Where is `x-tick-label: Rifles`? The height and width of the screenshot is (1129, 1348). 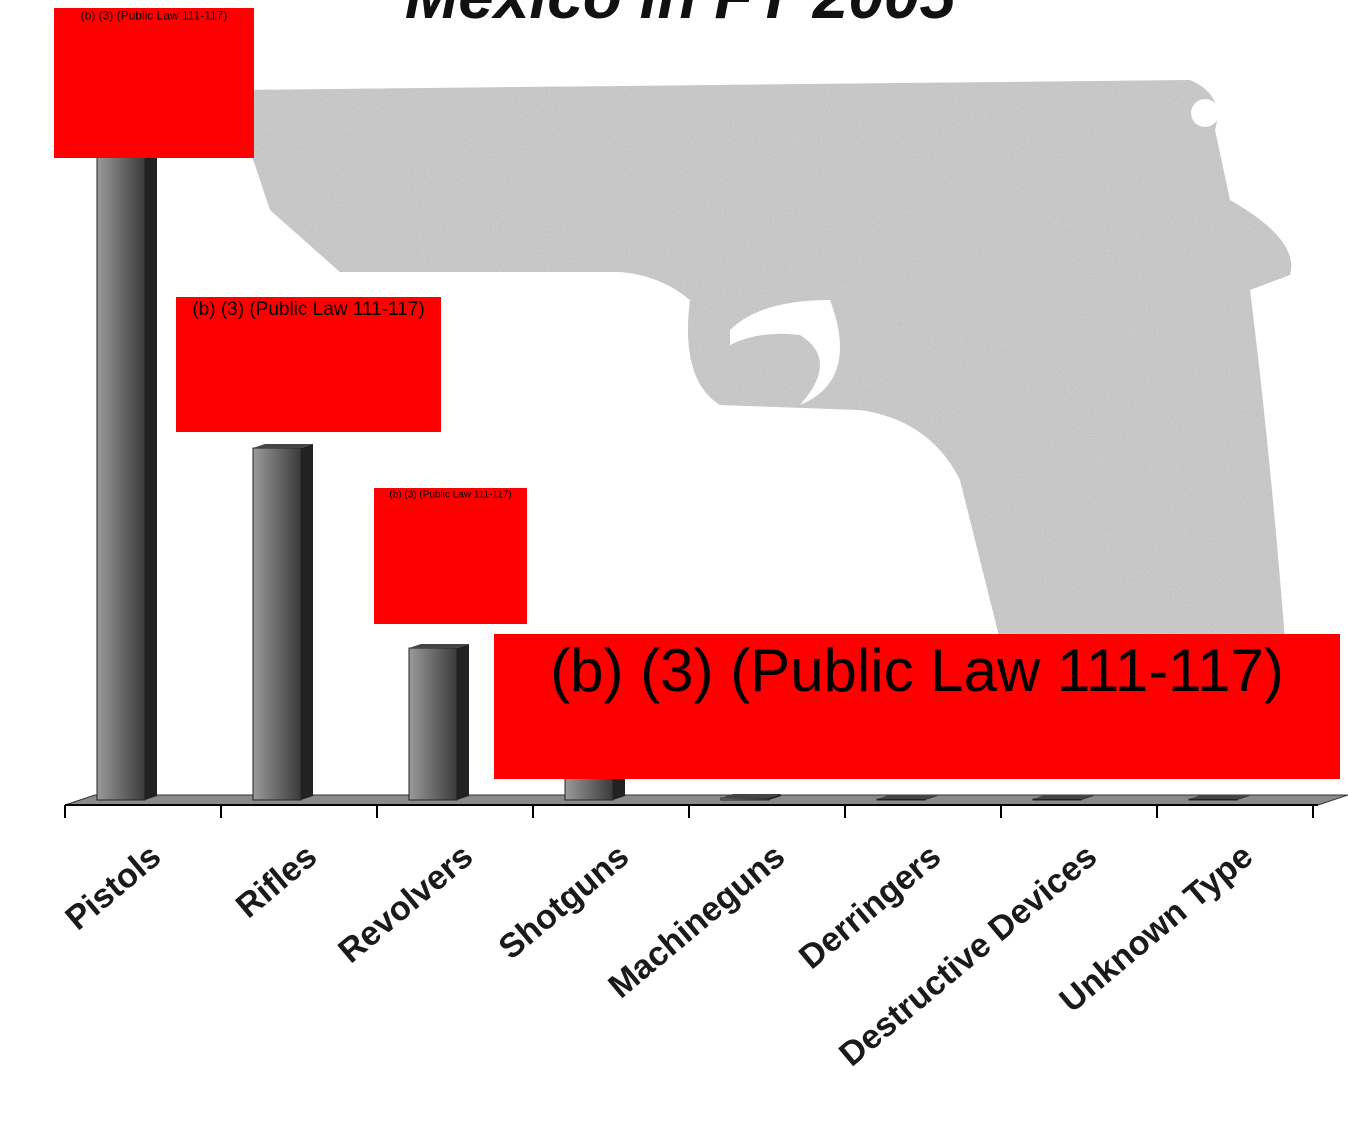
x-tick-label: Rifles is located at coordinates (276, 881).